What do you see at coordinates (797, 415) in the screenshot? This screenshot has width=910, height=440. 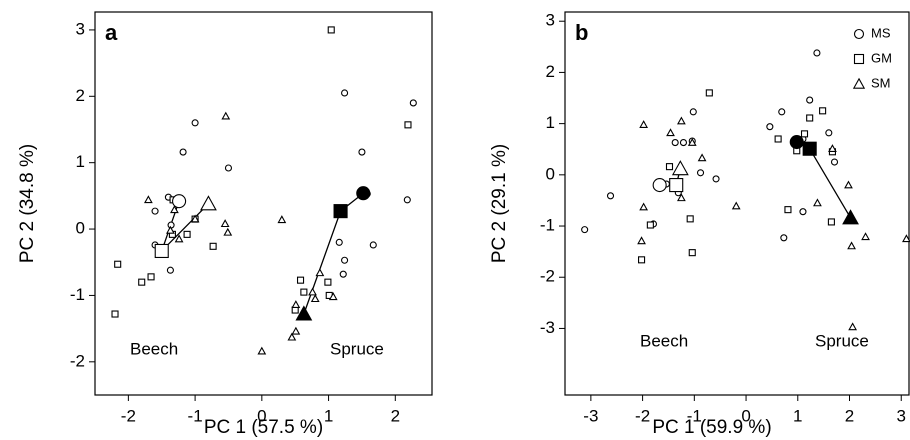 I see `x-tick-label: 1` at bounding box center [797, 415].